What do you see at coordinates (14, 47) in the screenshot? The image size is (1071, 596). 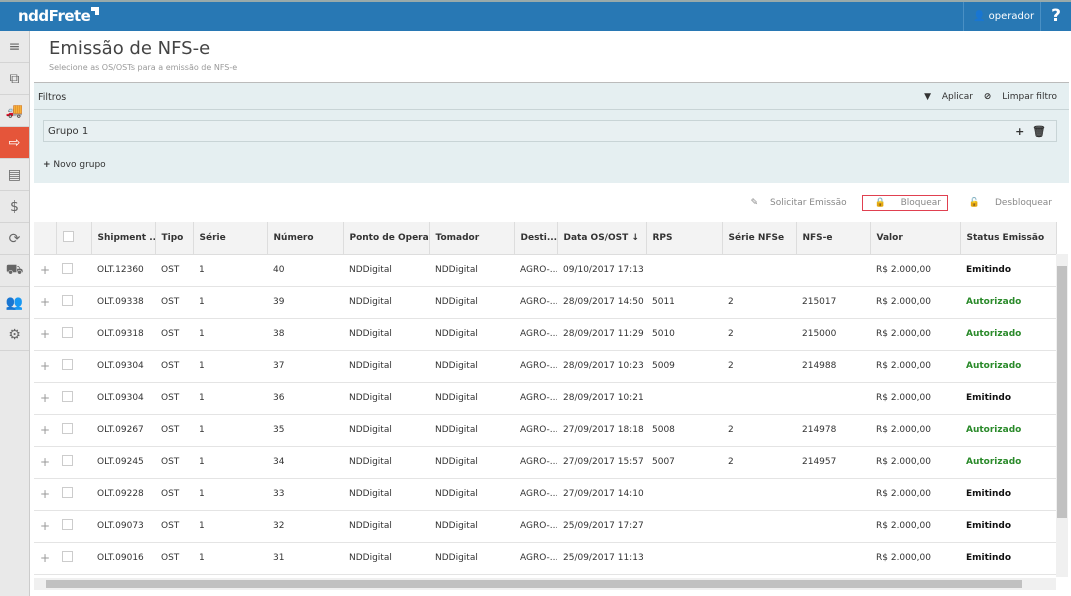 I see `sidebar-item-0: ≡` at bounding box center [14, 47].